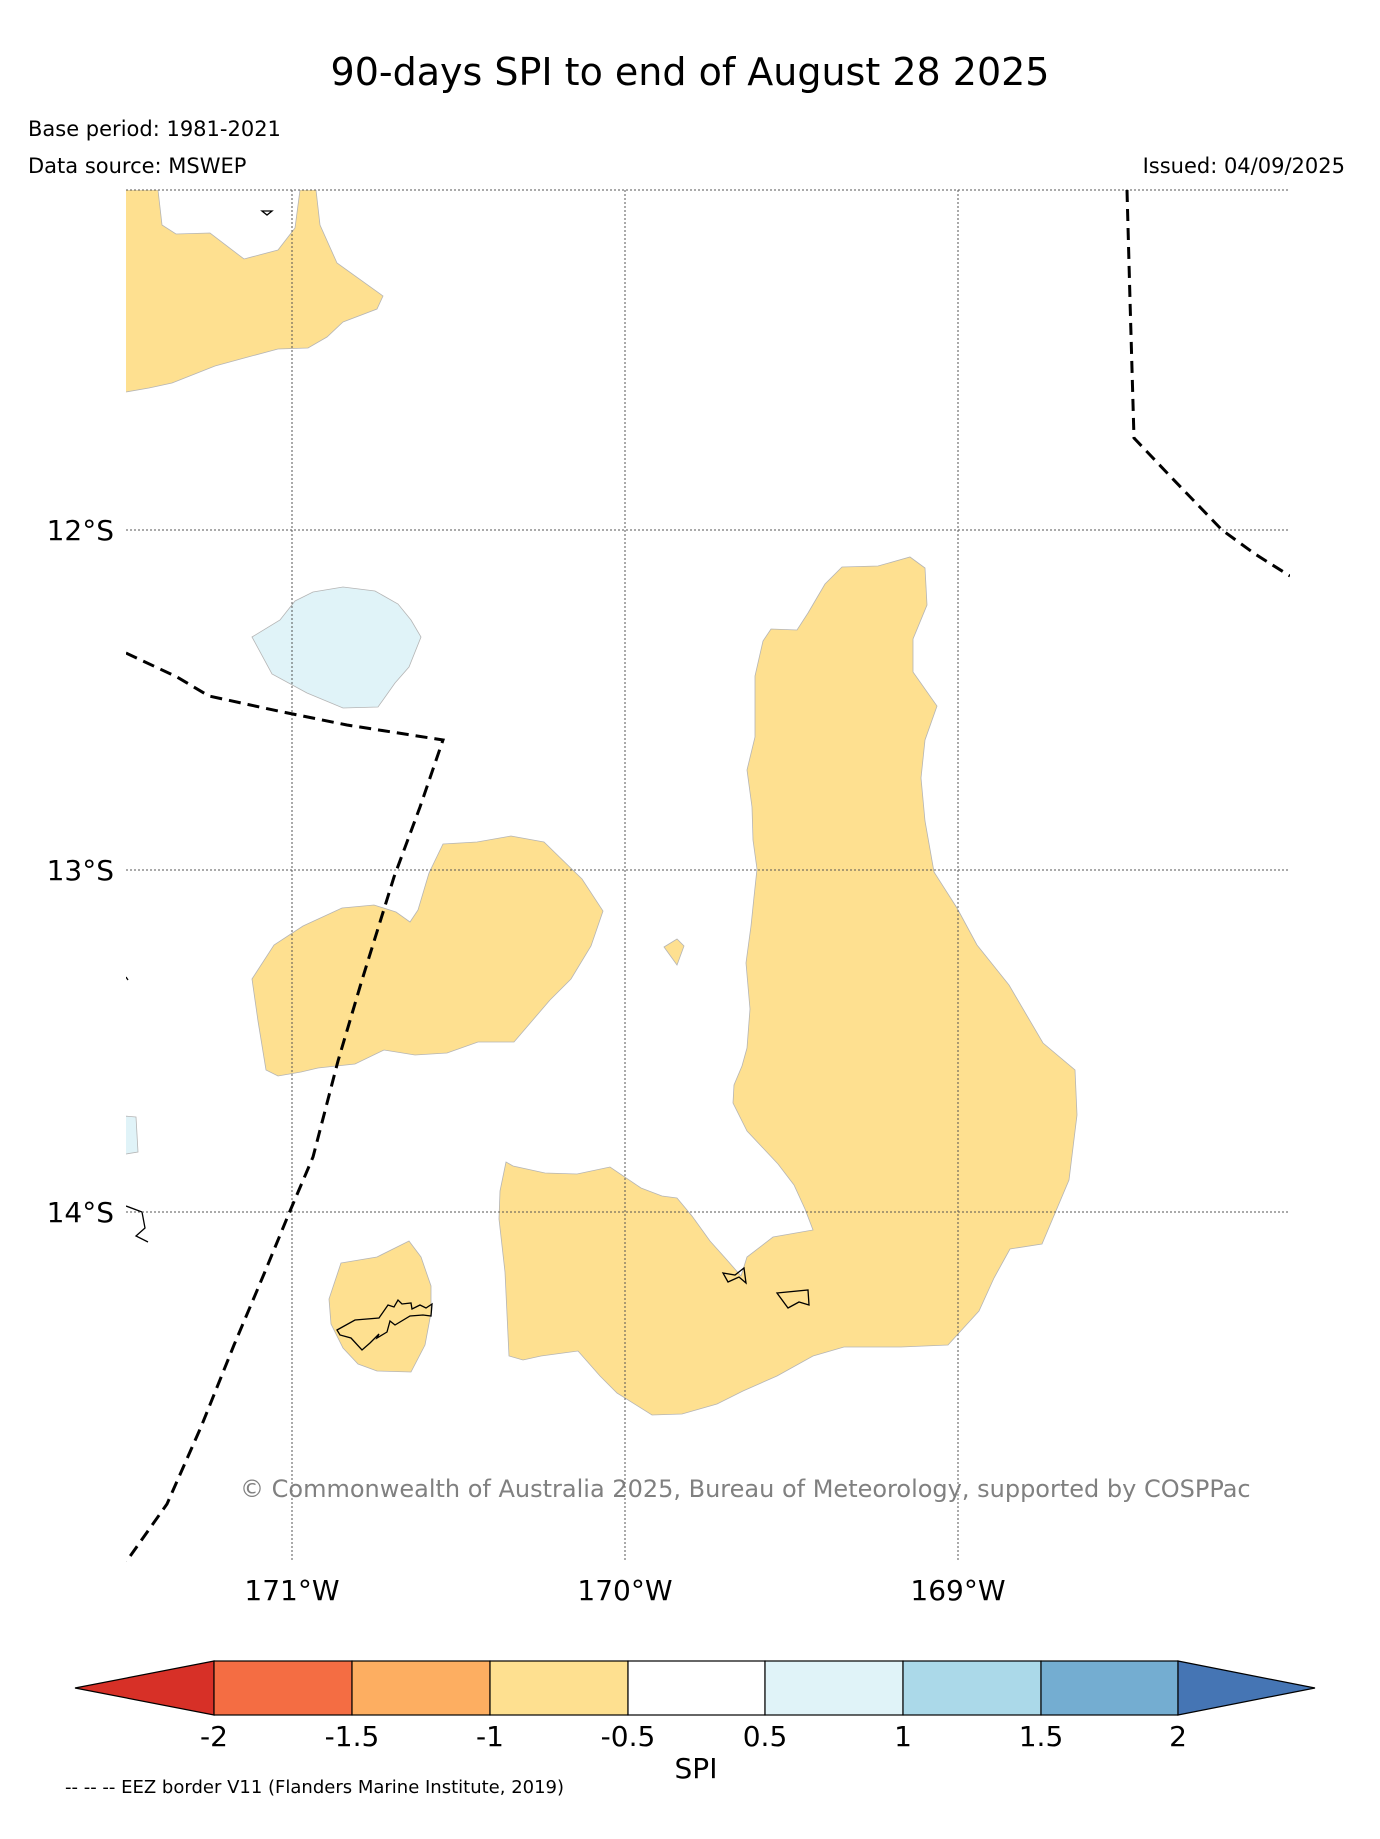 The height and width of the screenshot is (1839, 1380). I want to click on map-title: 90-days SPI to end of August 28 2025, so click(690, 72).